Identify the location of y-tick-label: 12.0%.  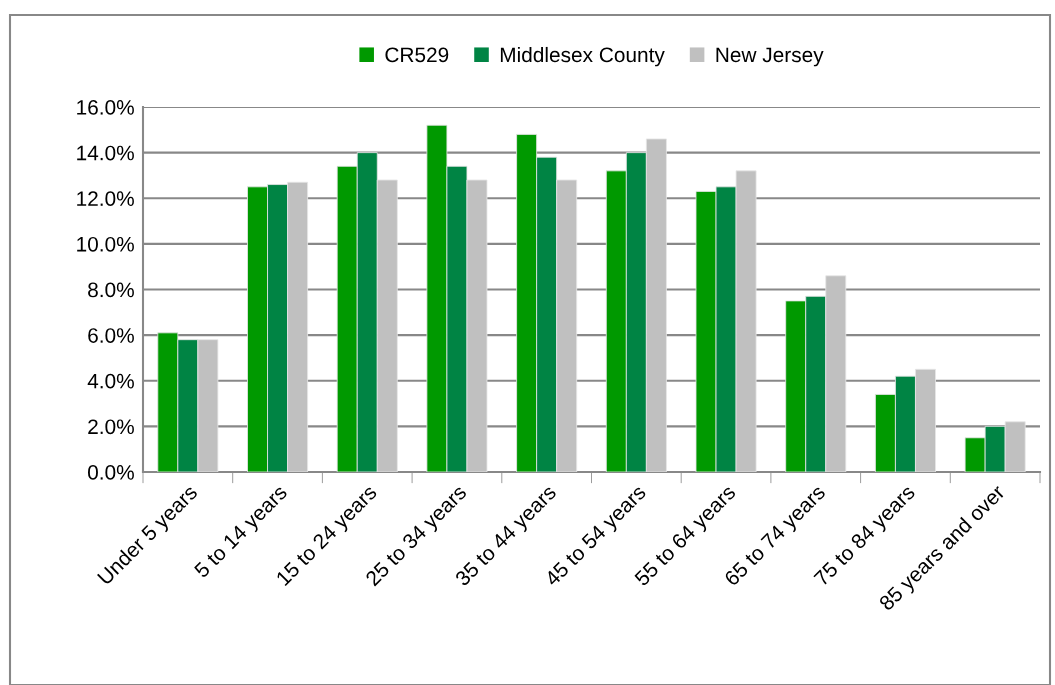
(105, 198).